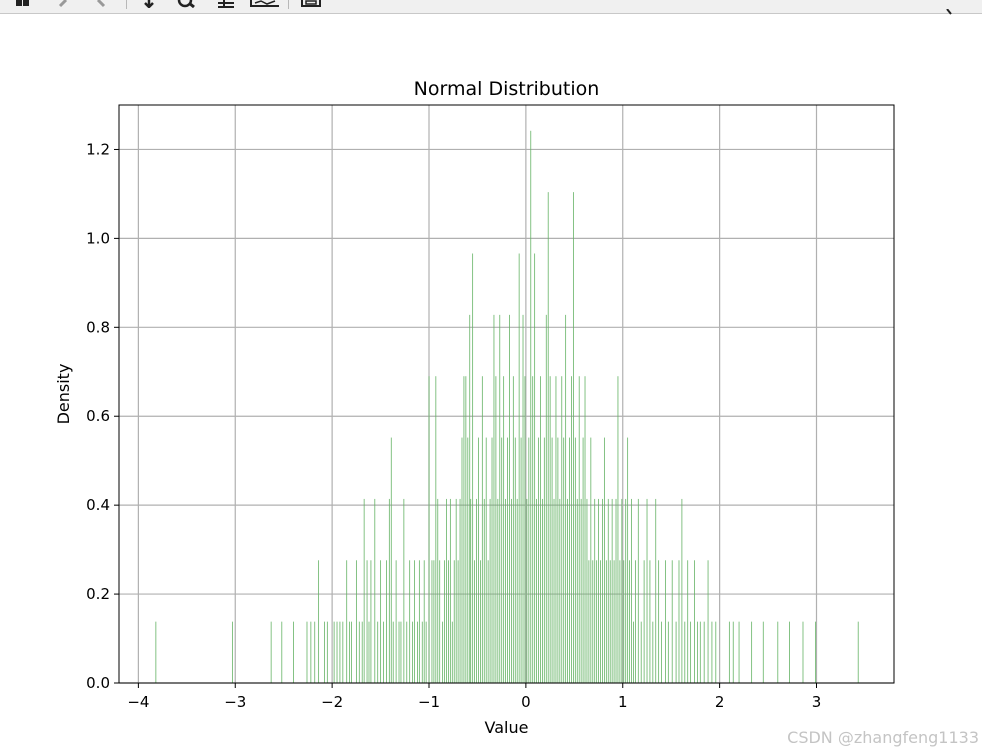  What do you see at coordinates (225, 4) in the screenshot?
I see `subplots-icon` at bounding box center [225, 4].